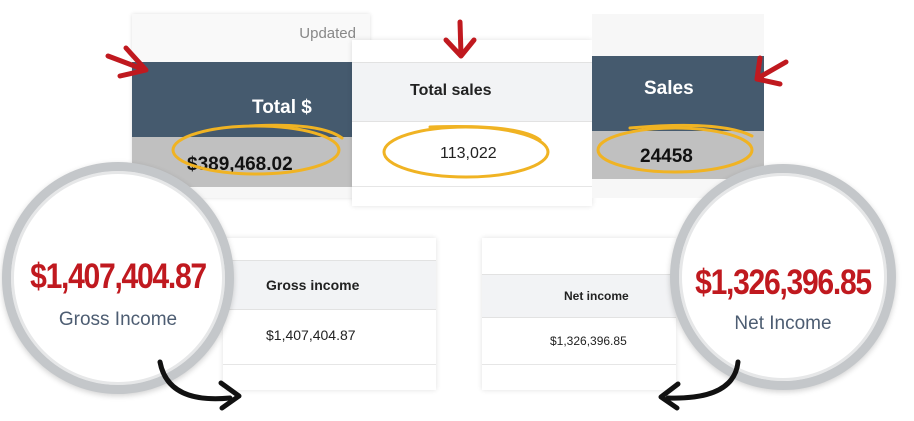 This screenshot has width=914, height=421. I want to click on net-income-label: Net Income, so click(783, 323).